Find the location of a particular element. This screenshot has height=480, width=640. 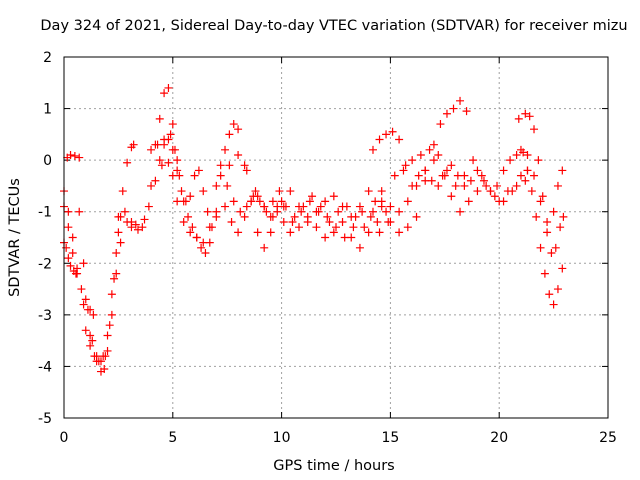

x-tick-label: 15 is located at coordinates (390, 438).